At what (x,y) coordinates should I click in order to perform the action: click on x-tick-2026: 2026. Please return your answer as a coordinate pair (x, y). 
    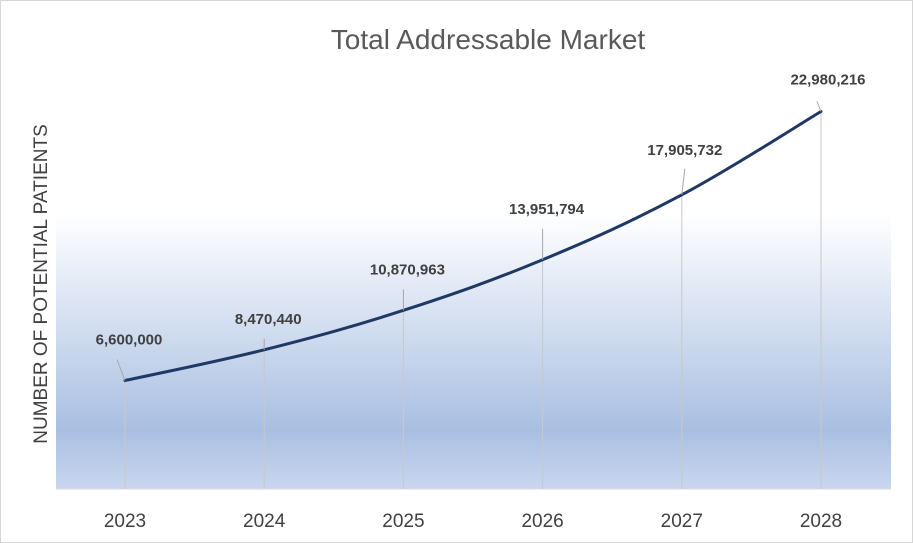
    Looking at the image, I should click on (542, 521).